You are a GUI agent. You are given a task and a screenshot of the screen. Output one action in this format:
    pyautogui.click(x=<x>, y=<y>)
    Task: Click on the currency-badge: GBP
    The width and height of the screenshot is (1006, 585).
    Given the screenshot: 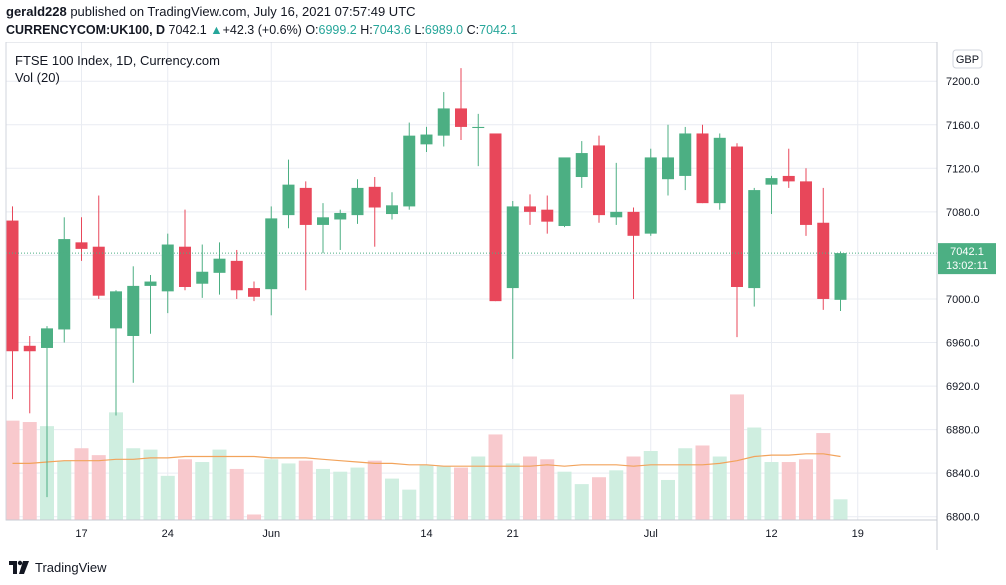 What is the action you would take?
    pyautogui.click(x=967, y=59)
    